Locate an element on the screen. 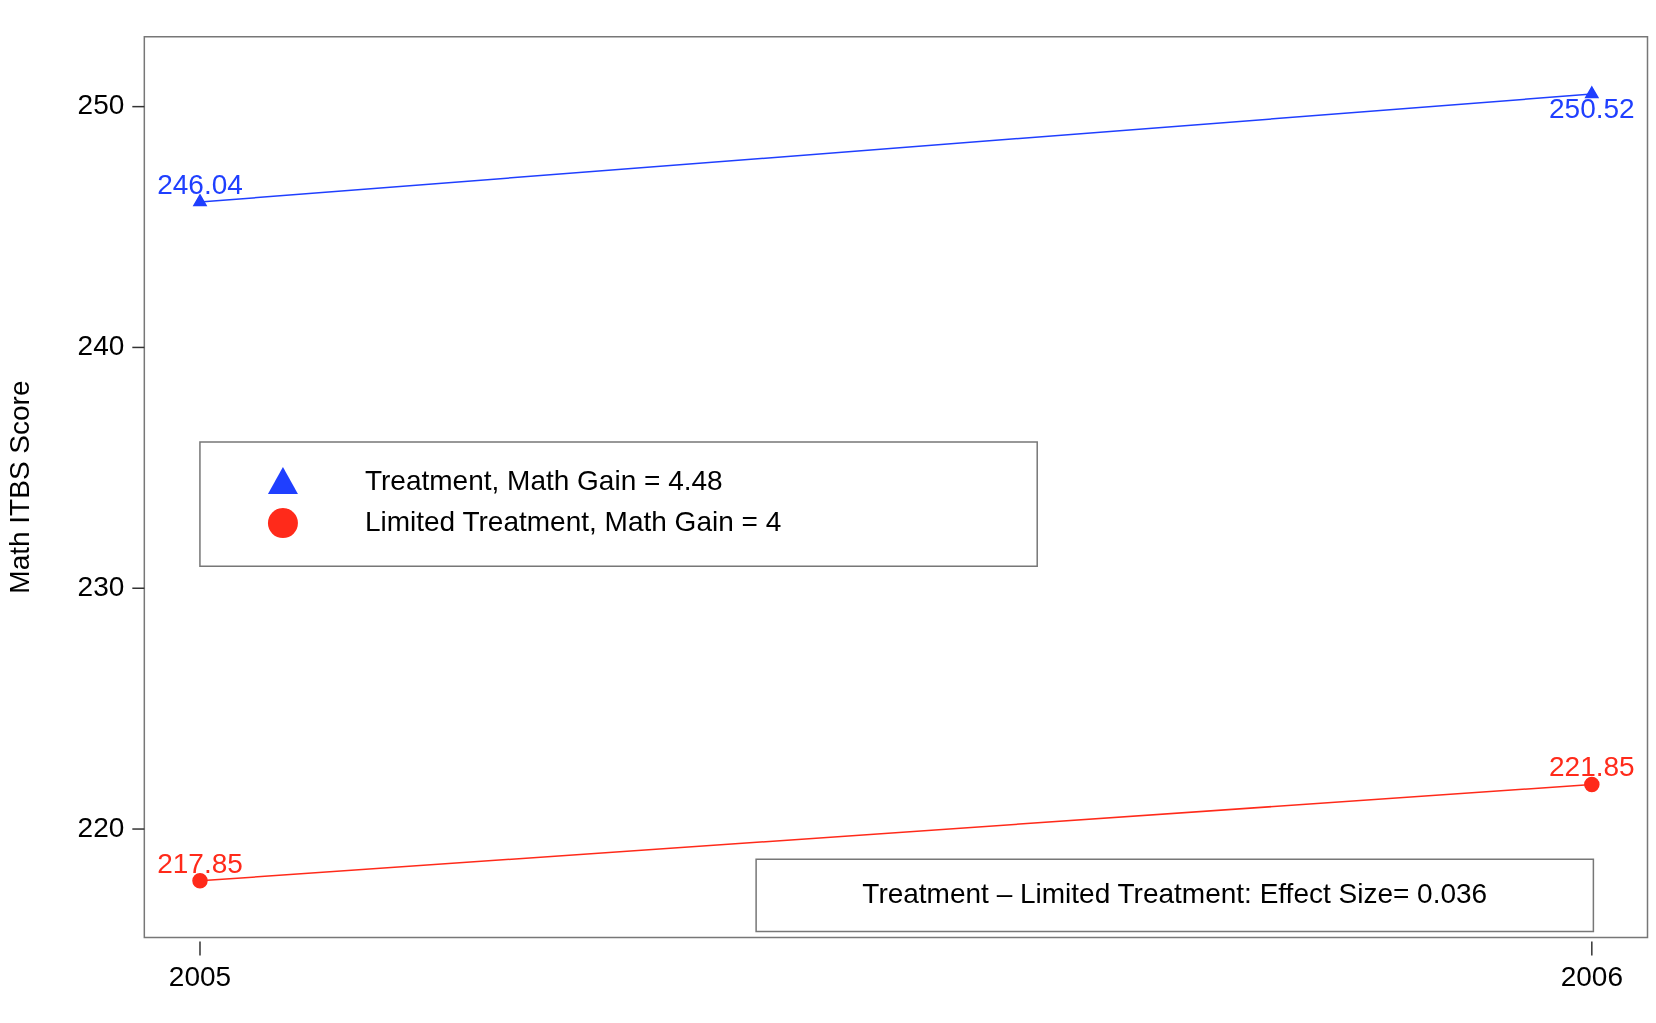  legend-label: Treatment, Math Gain = 4.48 is located at coordinates (543, 480).